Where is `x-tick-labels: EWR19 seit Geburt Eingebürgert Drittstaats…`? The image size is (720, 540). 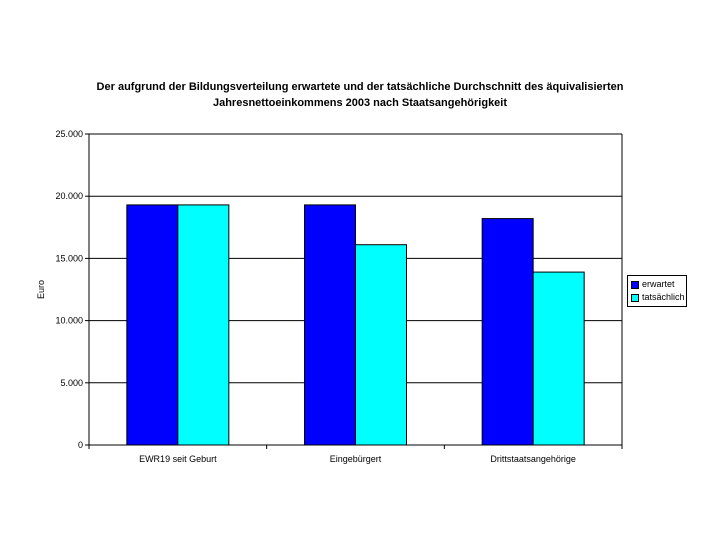 x-tick-labels: EWR19 seit Geburt Eingebürgert Drittstaats… is located at coordinates (357, 459).